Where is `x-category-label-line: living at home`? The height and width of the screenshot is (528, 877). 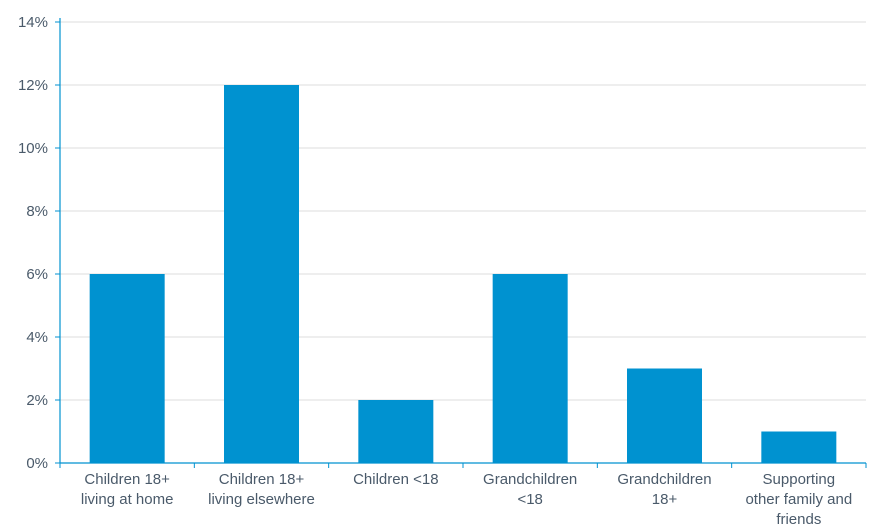
x-category-label-line: living at home is located at coordinates (127, 499).